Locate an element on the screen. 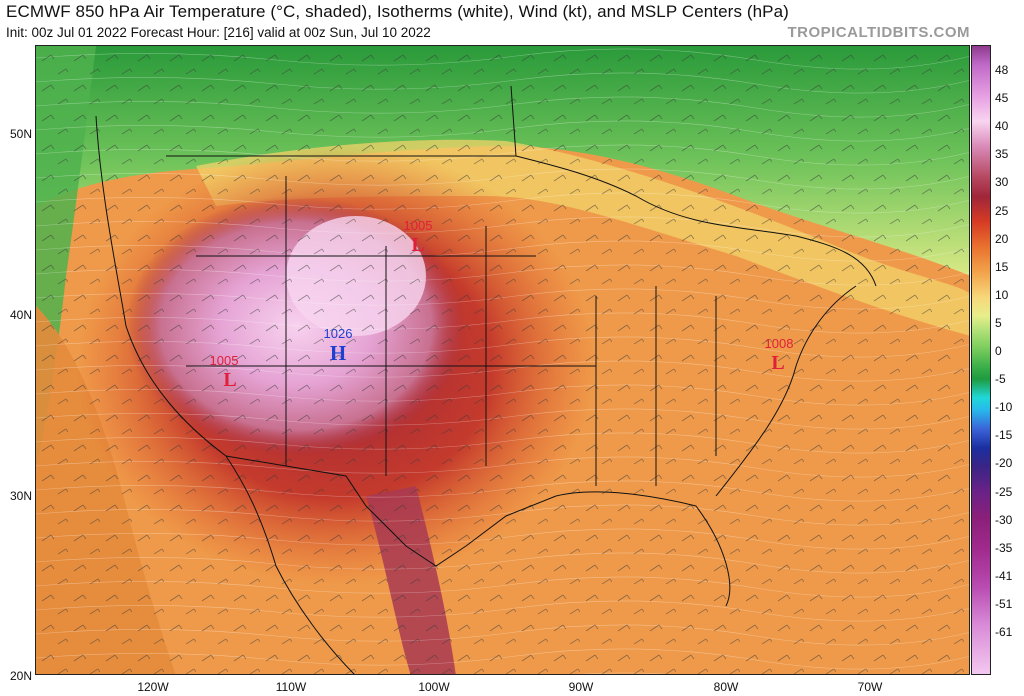 Image resolution: width=1024 pixels, height=696 pixels. colorbar-label: 10 is located at coordinates (1002, 294).